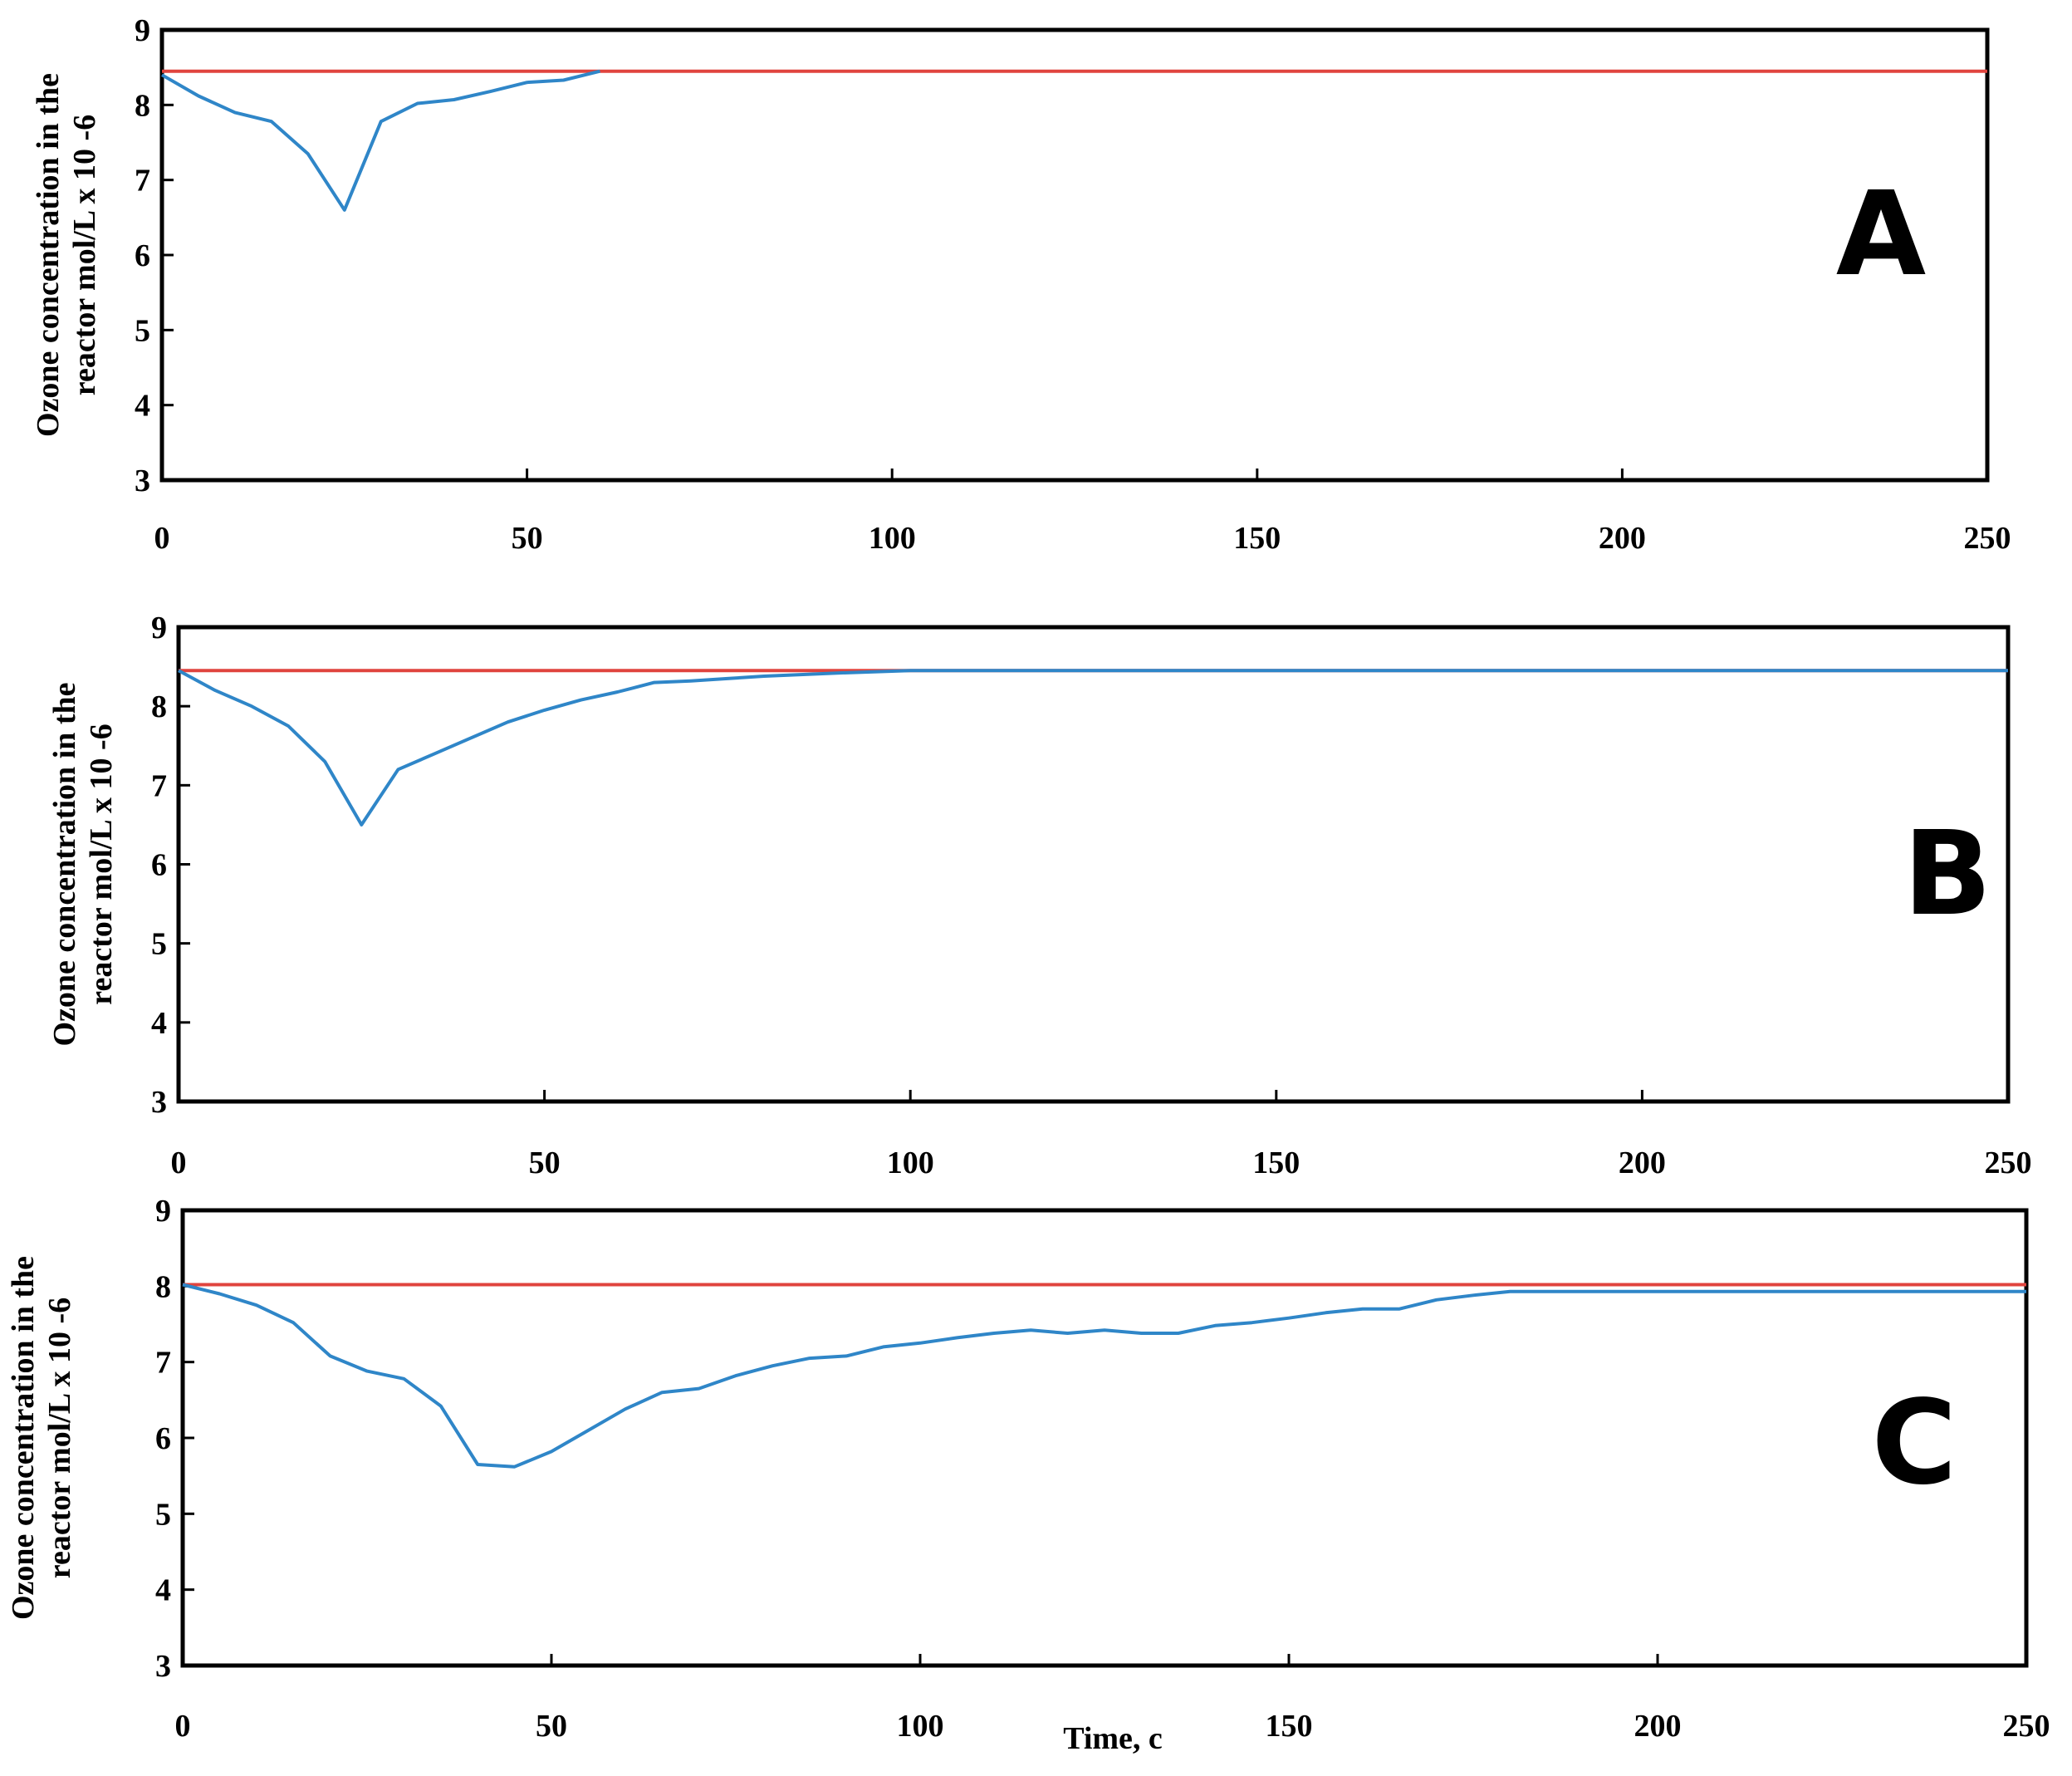 The image size is (2072, 1776). I want to click on x-axis-label: Time, c, so click(1113, 1738).